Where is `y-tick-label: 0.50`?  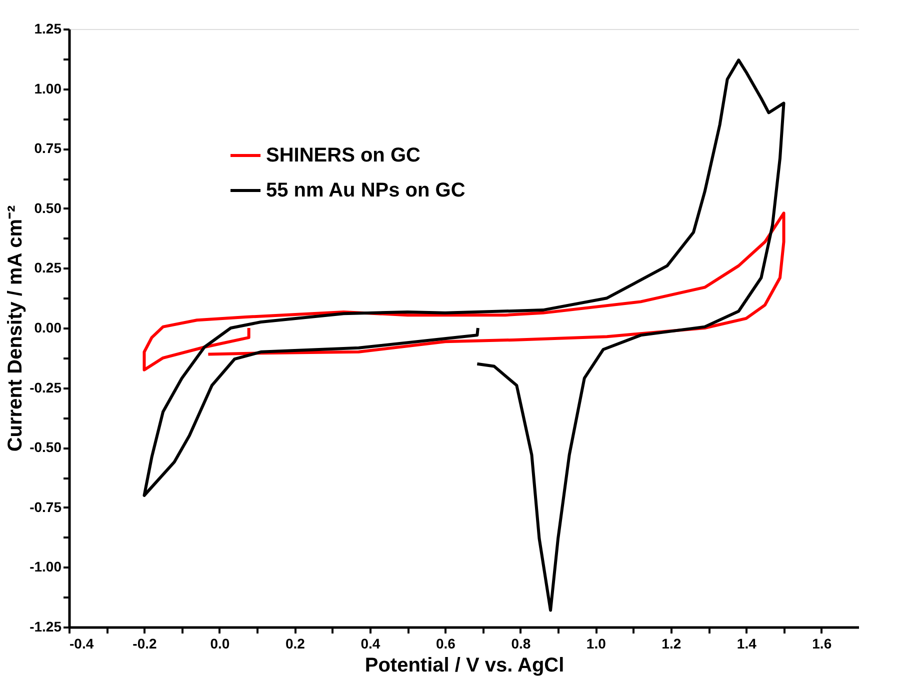
y-tick-label: 0.50 is located at coordinates (48, 208).